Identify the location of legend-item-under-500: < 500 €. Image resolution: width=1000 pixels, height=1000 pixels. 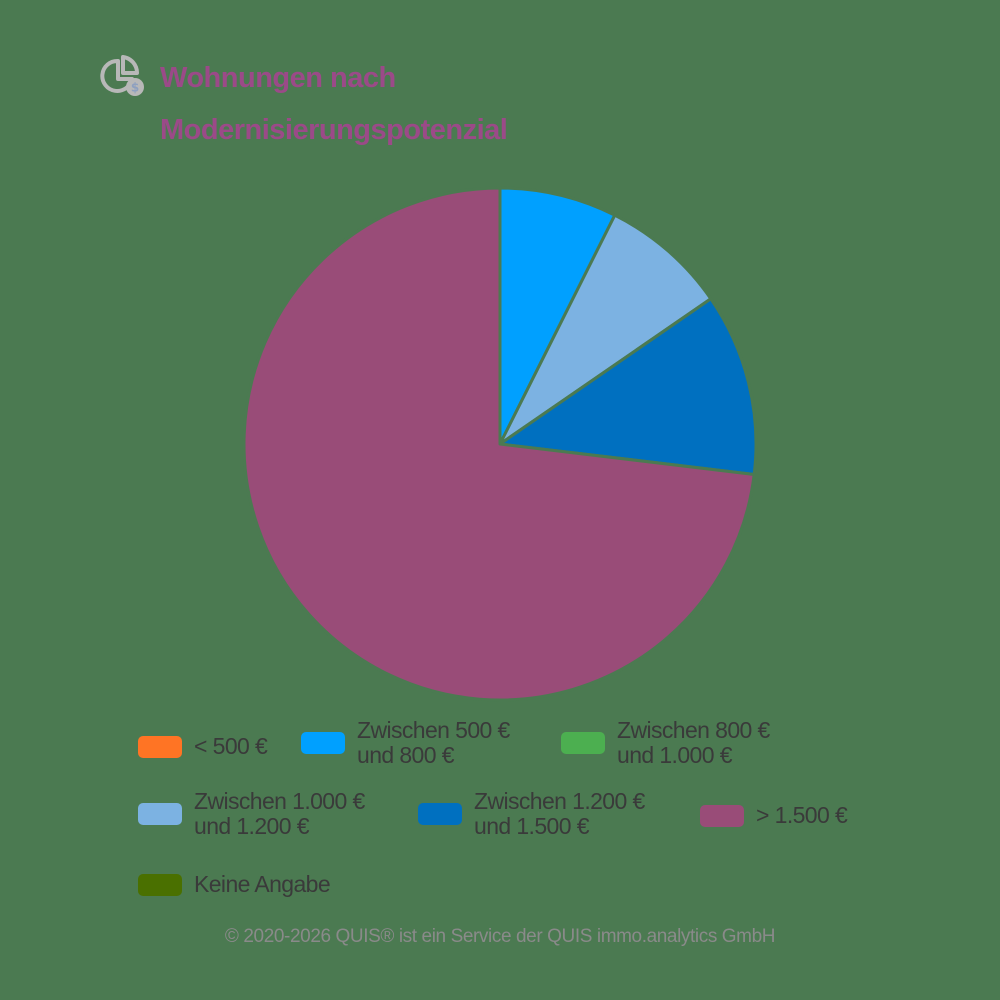
(203, 746).